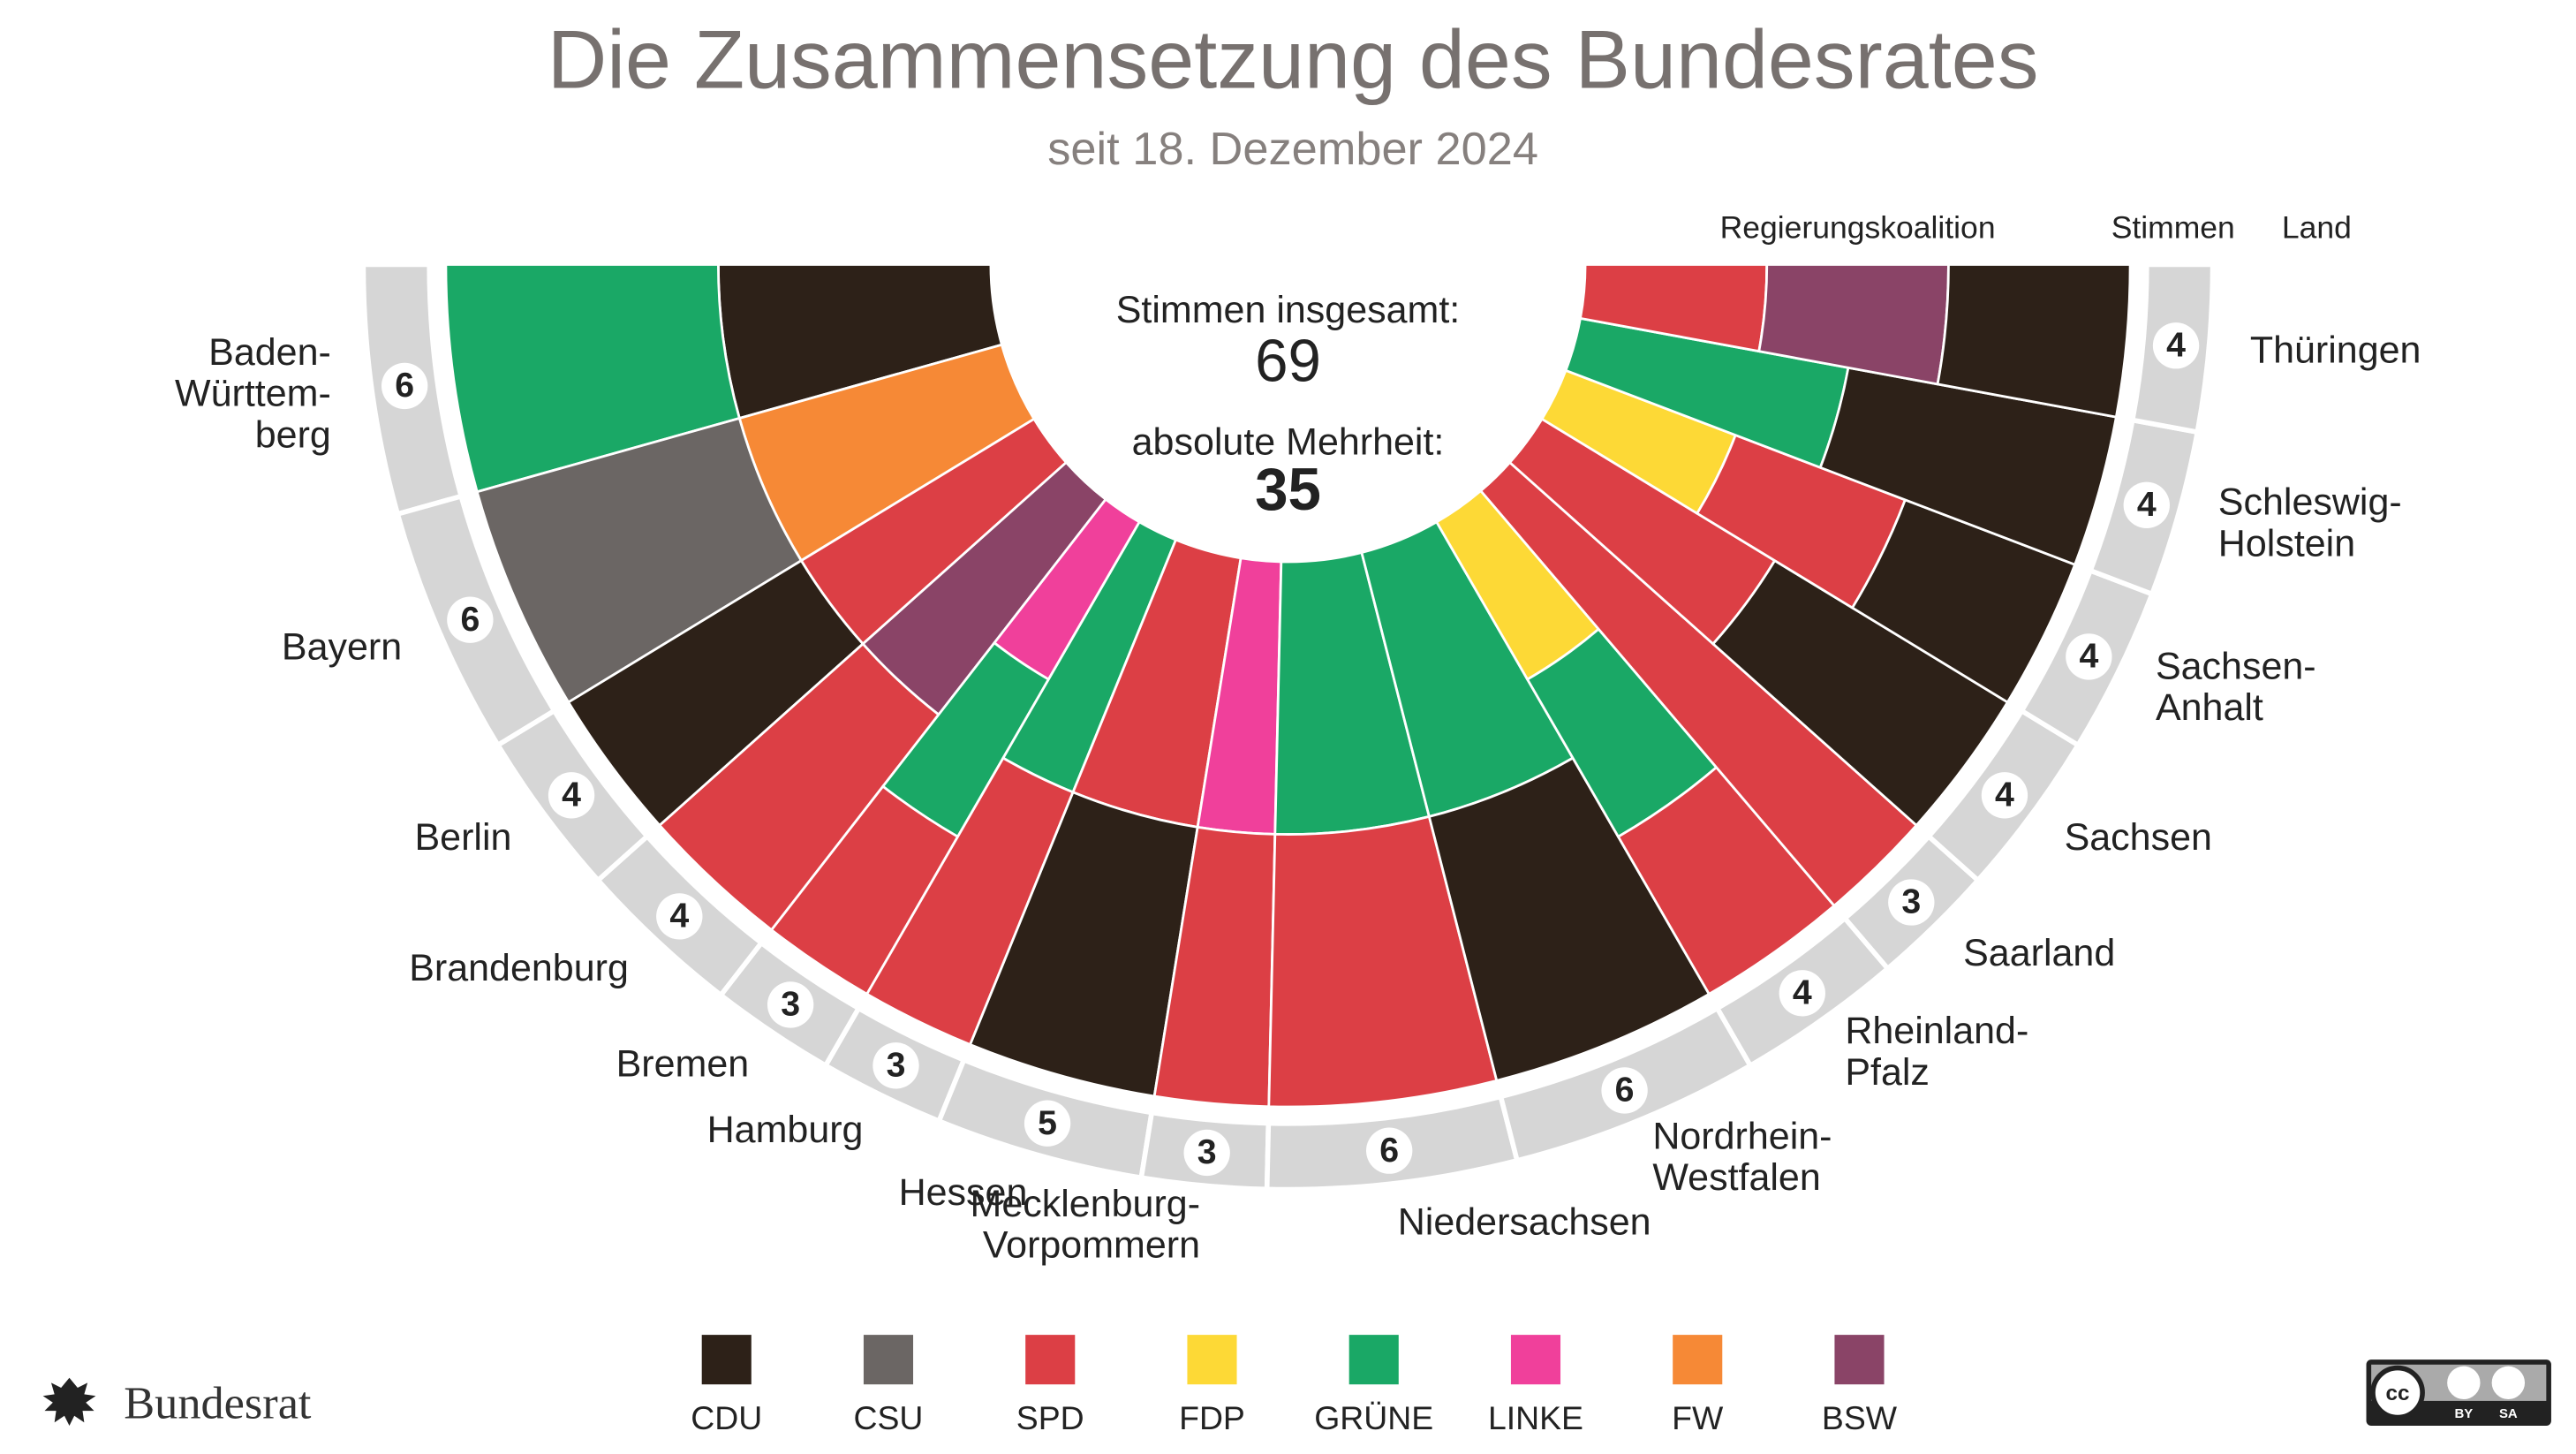 This screenshot has height=1454, width=2576. Describe the element at coordinates (2034, 341) in the screenshot. I see `coalition-band` at that location.